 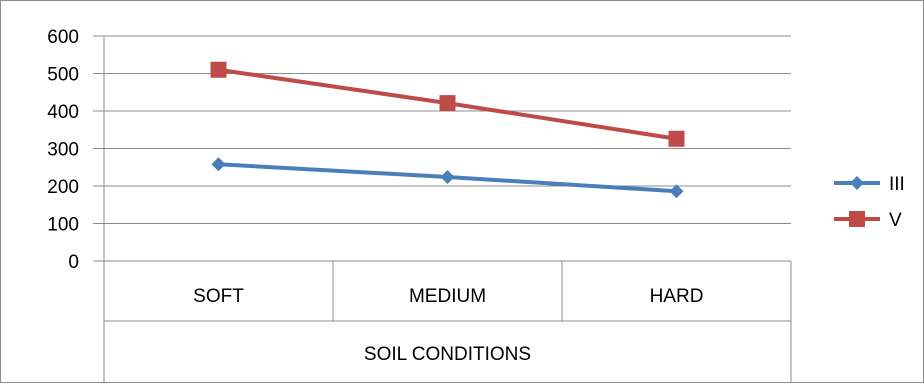 I want to click on y-tick-label: 600, so click(x=63, y=37).